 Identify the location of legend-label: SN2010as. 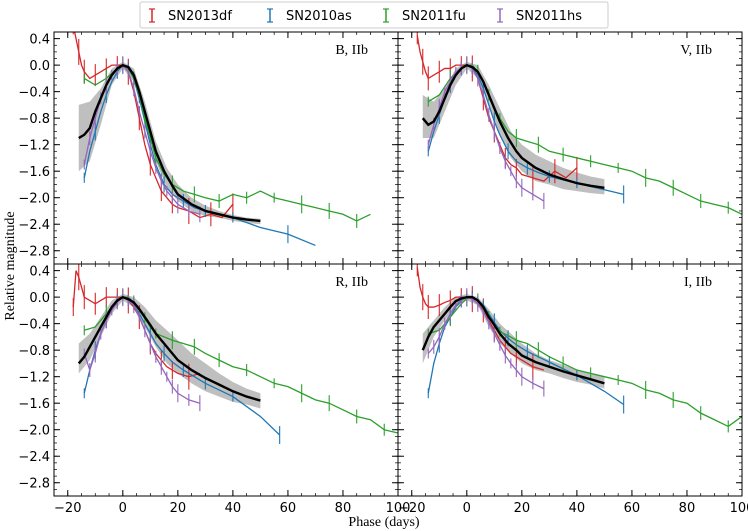
(319, 16).